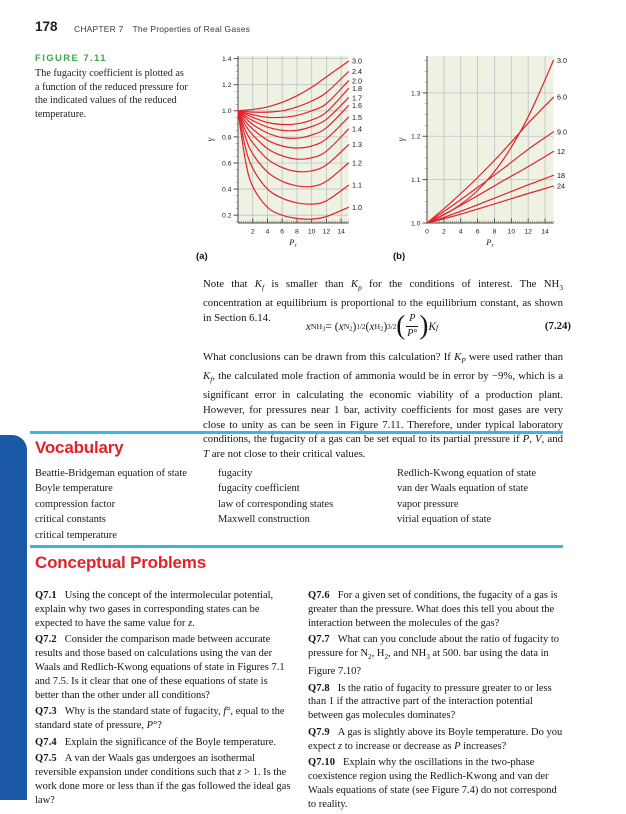 This screenshot has width=626, height=814. I want to click on svg-text: 9.0, so click(562, 131).